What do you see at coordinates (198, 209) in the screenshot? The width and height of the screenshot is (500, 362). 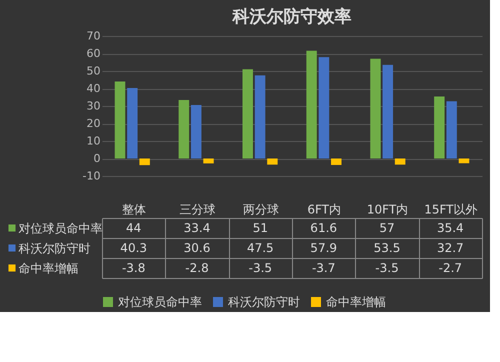 I see `x-tick-label: 三分球` at bounding box center [198, 209].